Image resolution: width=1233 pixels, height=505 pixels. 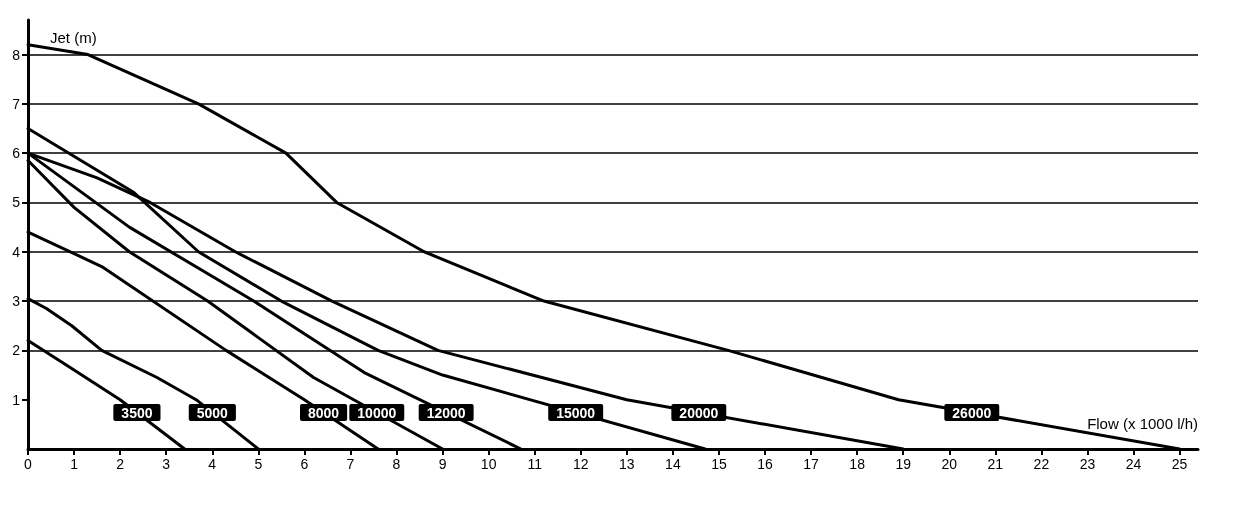 What do you see at coordinates (811, 464) in the screenshot?
I see `x-tick-label: 17` at bounding box center [811, 464].